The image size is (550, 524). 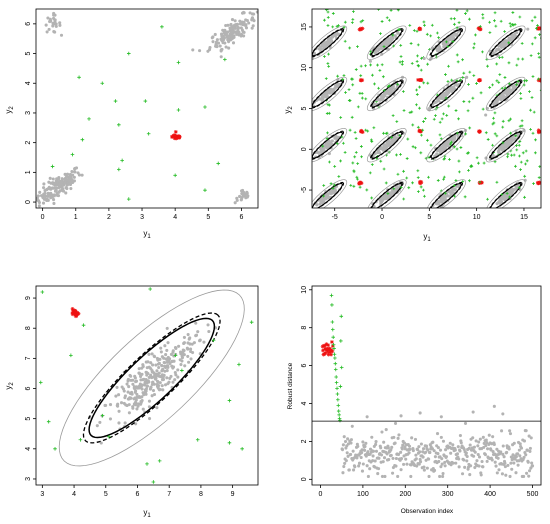 I want to click on tolerance-ellipse-outer, so click(x=446, y=42).